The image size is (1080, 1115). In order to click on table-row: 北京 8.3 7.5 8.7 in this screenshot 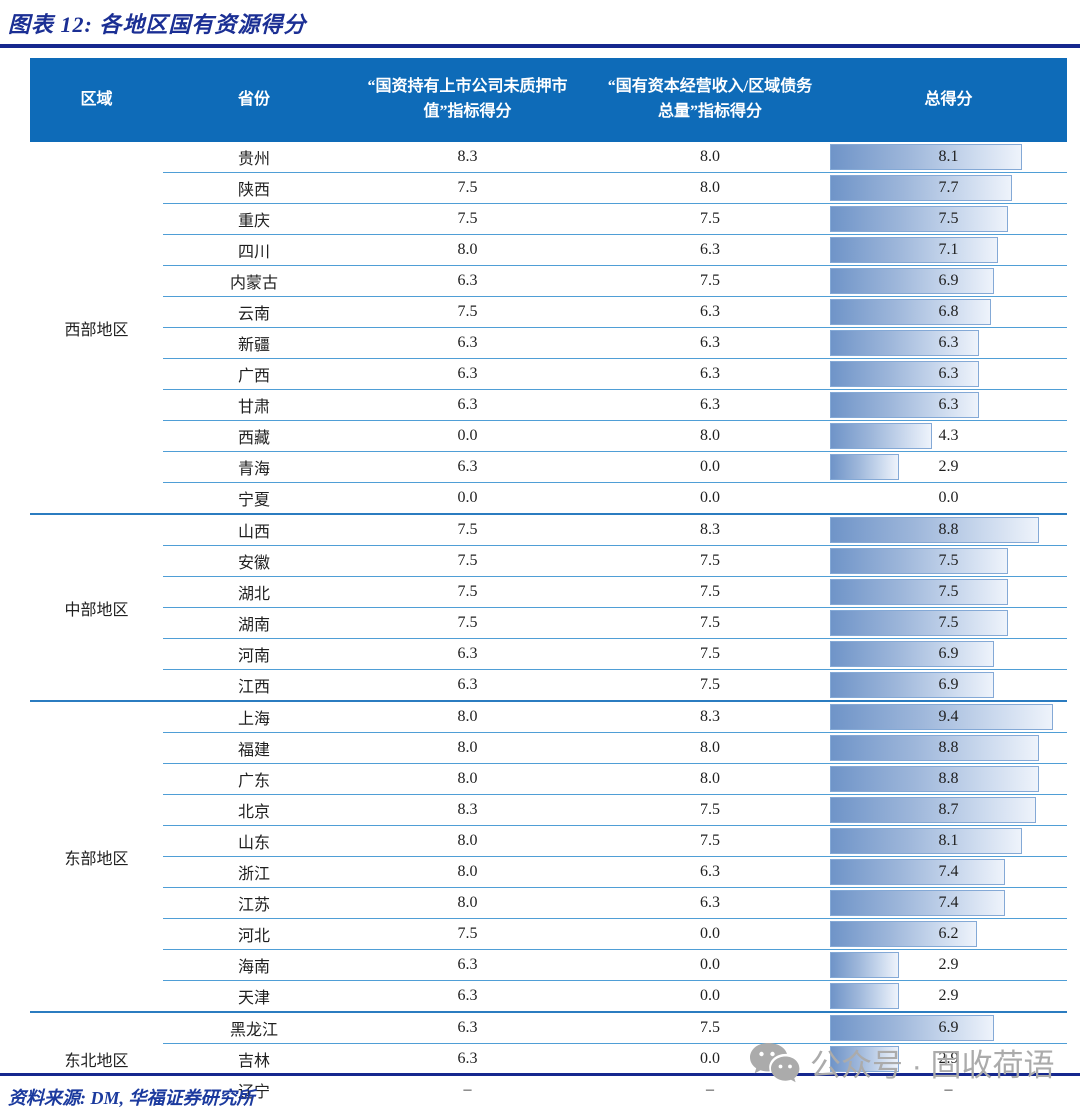, I will do `click(548, 810)`.